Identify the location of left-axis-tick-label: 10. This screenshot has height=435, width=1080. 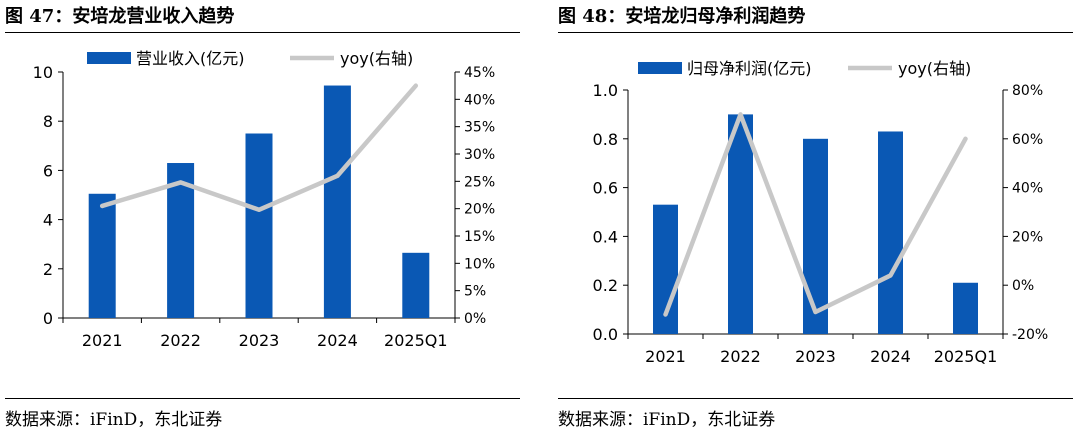
(43, 72).